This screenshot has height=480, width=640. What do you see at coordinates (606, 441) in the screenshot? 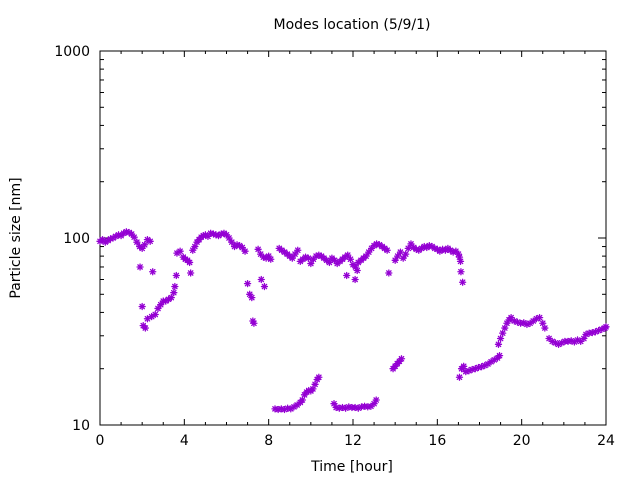
I see `x-tick-label: 24` at bounding box center [606, 441].